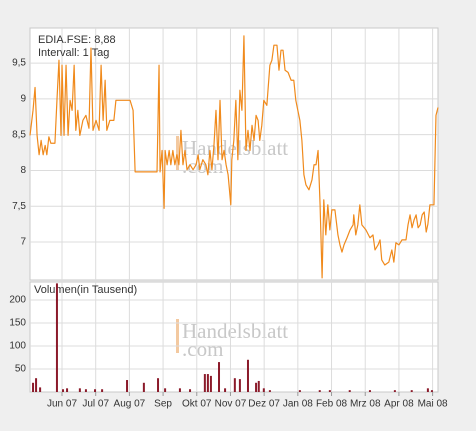 The width and height of the screenshot is (476, 431). I want to click on x-tick-label: Mai 08, so click(433, 404).